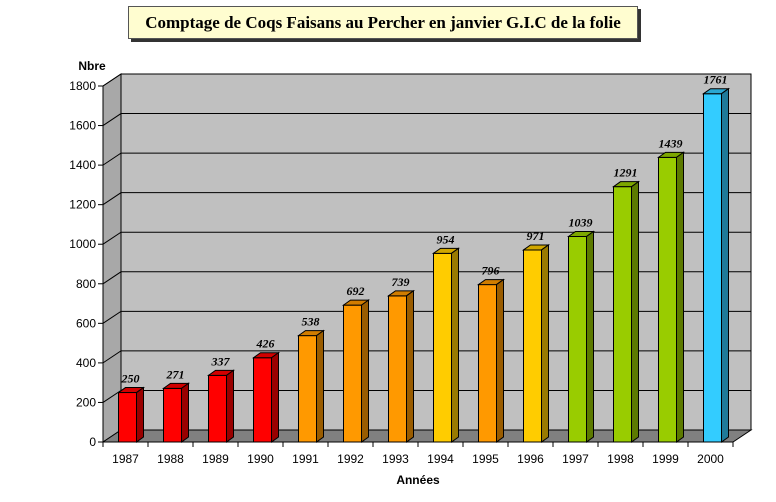 This screenshot has width=776, height=502. Describe the element at coordinates (82, 126) in the screenshot. I see `y-tick-label: 1600` at that location.